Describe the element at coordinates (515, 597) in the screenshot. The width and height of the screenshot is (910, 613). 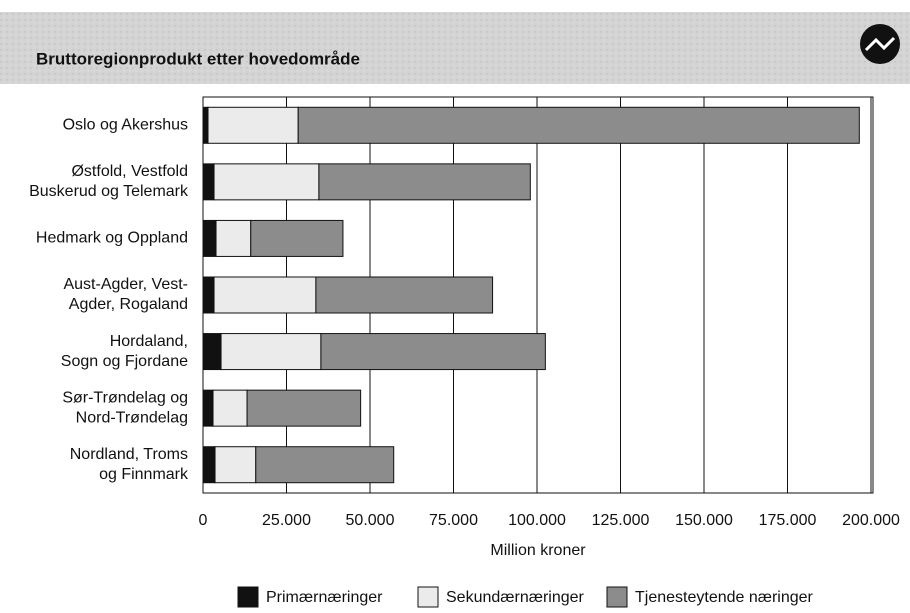
I see `legend-label: Sekundærnæringer` at that location.